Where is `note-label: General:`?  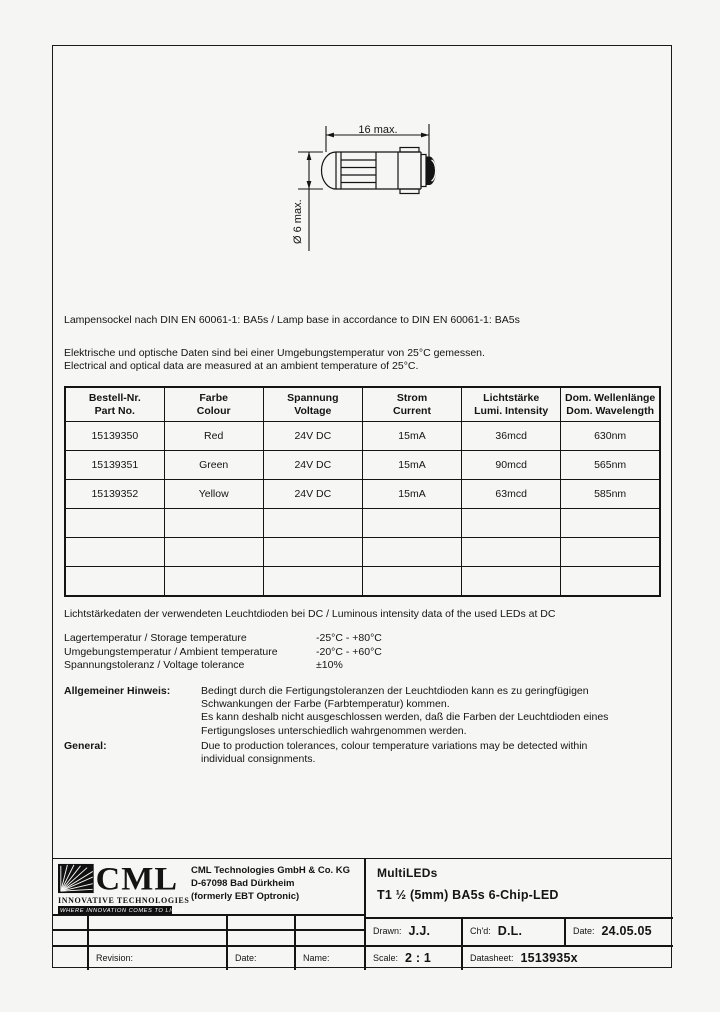
note-label: General: is located at coordinates (85, 746).